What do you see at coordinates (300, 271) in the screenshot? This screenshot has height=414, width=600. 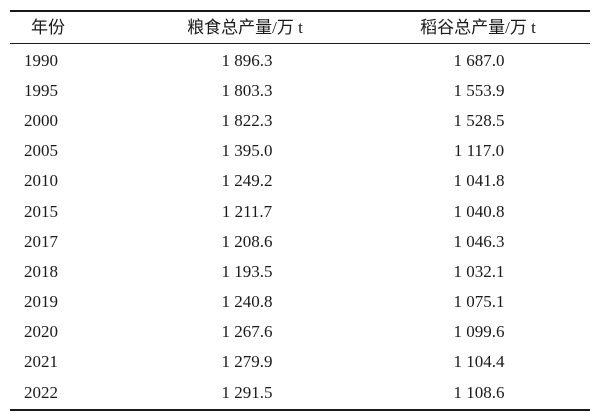 I see `table-row: 2018 1 193.5 1 032.1` at bounding box center [300, 271].